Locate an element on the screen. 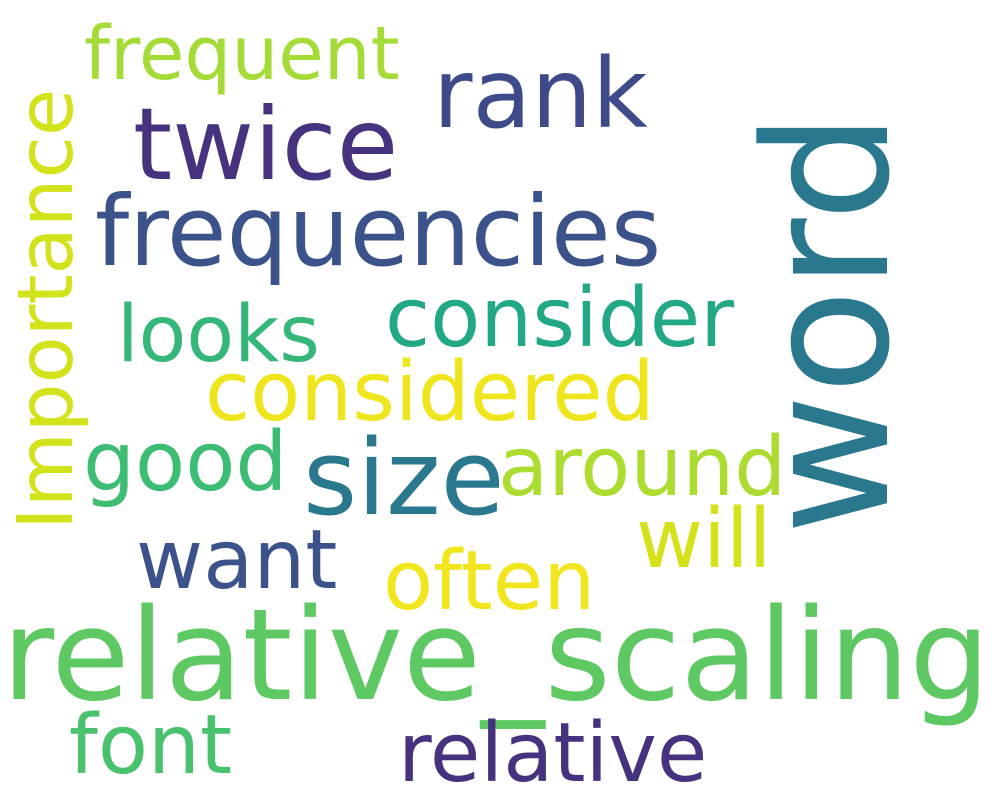  word-considered: considered is located at coordinates (430, 392).